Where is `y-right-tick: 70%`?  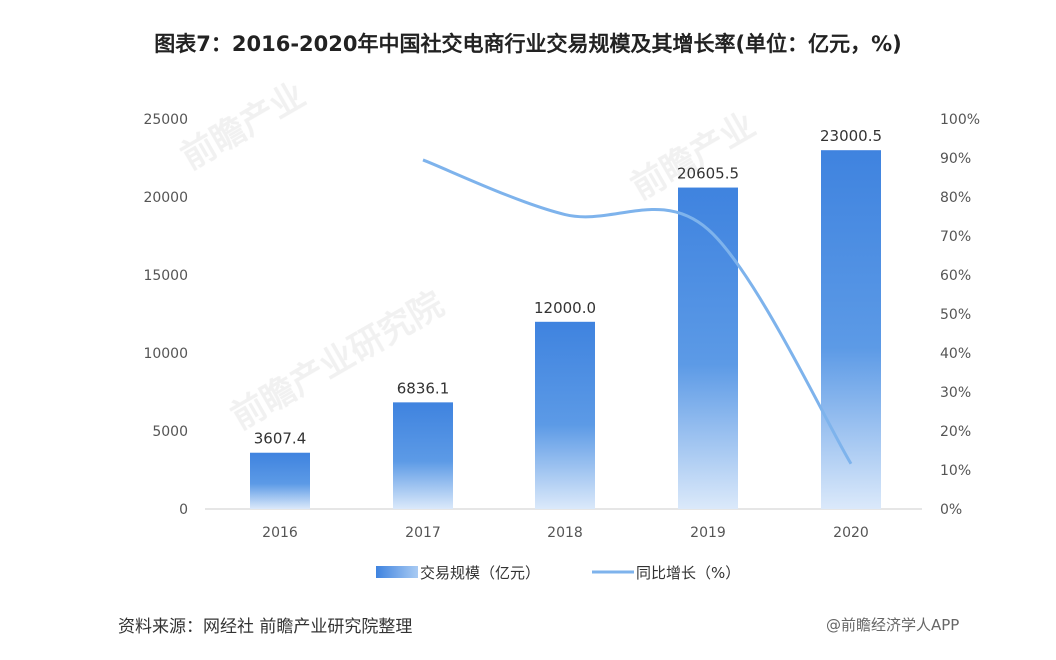 y-right-tick: 70% is located at coordinates (955, 237).